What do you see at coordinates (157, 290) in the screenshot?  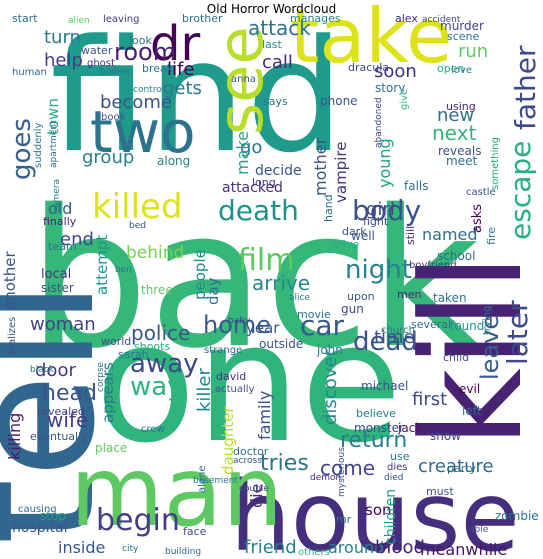 I see `word-three: three` at bounding box center [157, 290].